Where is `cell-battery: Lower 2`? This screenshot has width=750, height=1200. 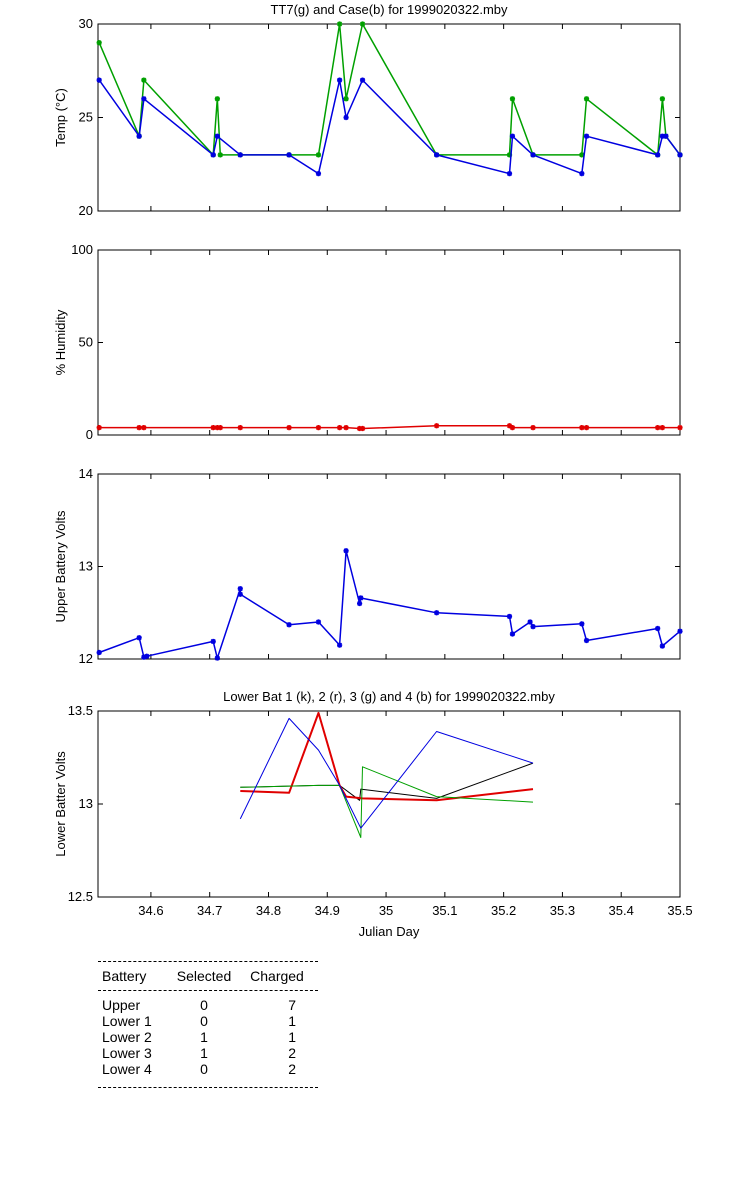
cell-battery: Lower 2 is located at coordinates (127, 1037).